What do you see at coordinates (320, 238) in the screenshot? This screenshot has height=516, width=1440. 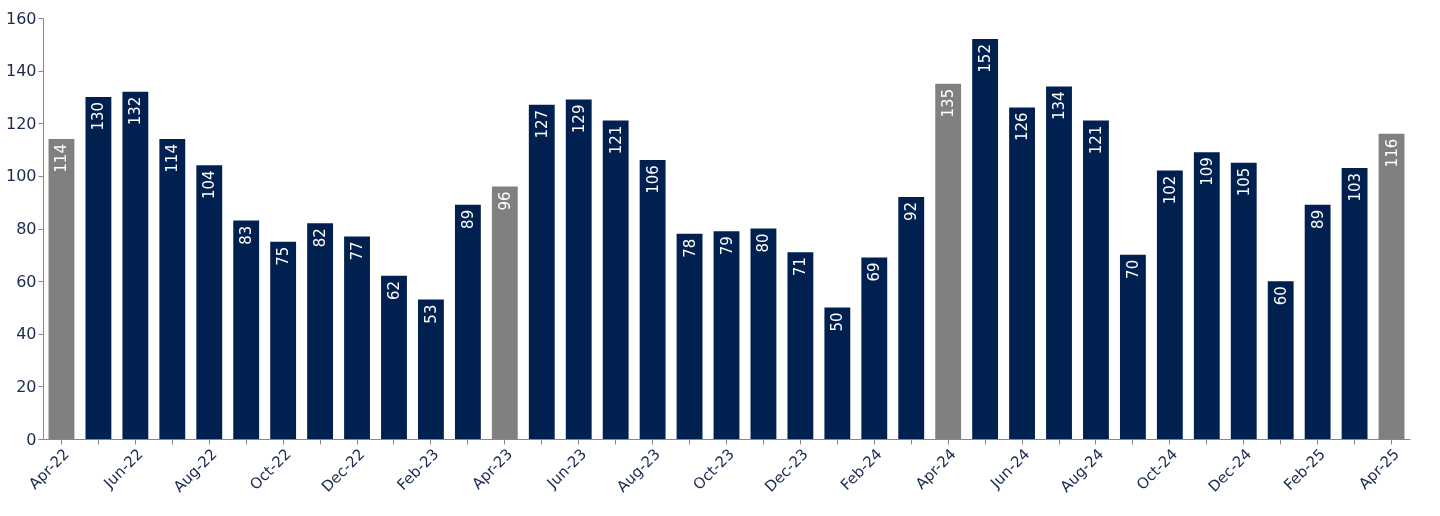 I see `data-label: 82` at bounding box center [320, 238].